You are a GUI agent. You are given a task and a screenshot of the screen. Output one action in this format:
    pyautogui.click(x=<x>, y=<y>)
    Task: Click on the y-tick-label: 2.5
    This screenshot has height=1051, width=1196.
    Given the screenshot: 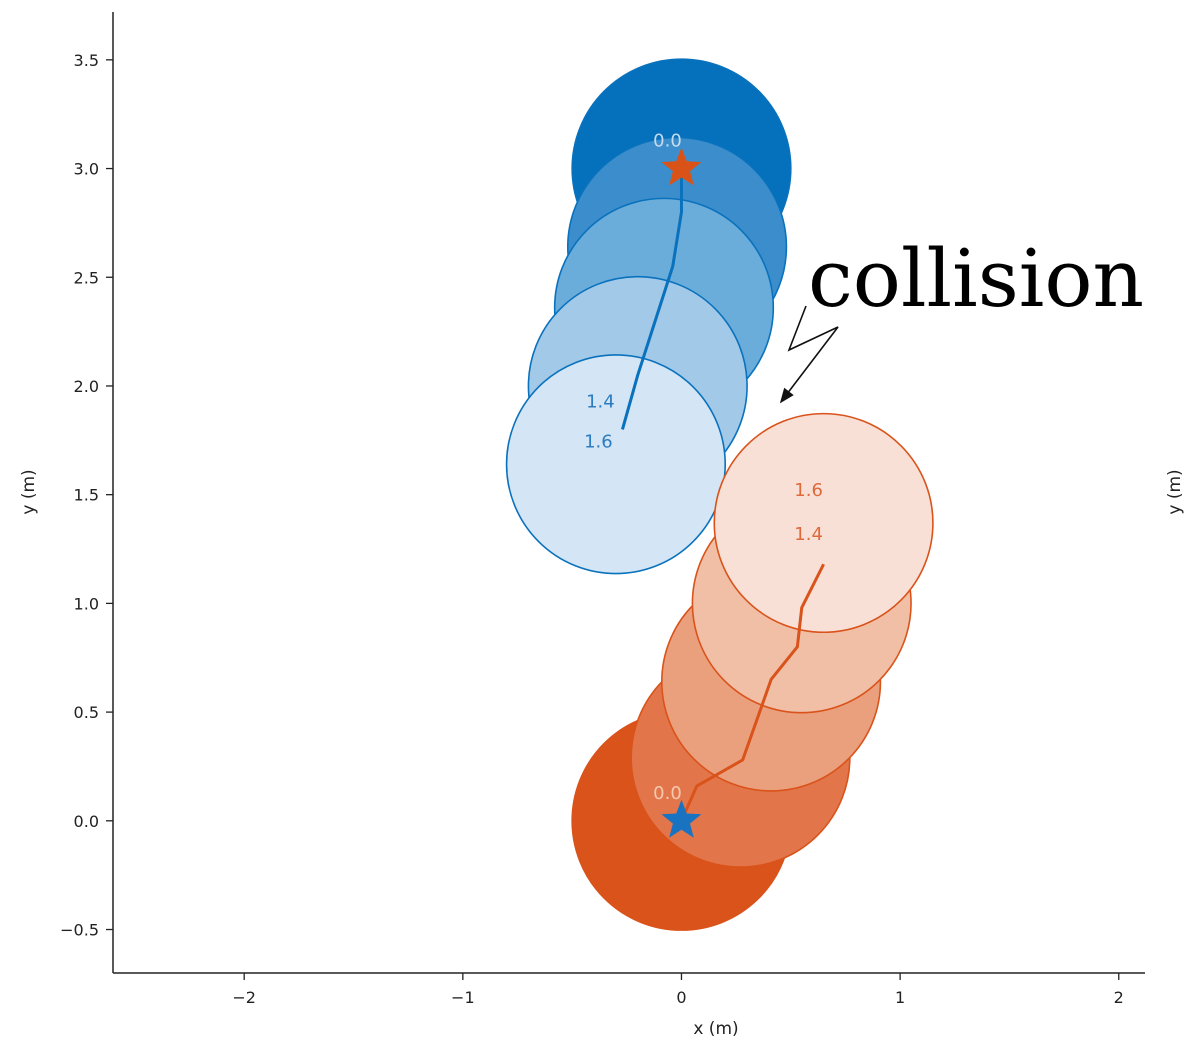 What is the action you would take?
    pyautogui.click(x=86, y=277)
    